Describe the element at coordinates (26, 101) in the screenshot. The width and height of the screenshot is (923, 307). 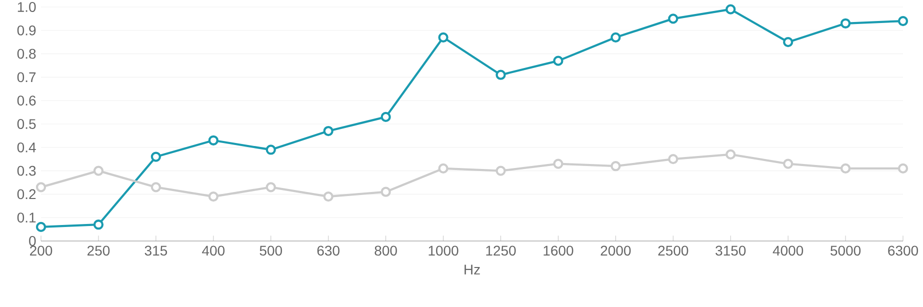
I see `y-tick-label: 0.6` at that location.